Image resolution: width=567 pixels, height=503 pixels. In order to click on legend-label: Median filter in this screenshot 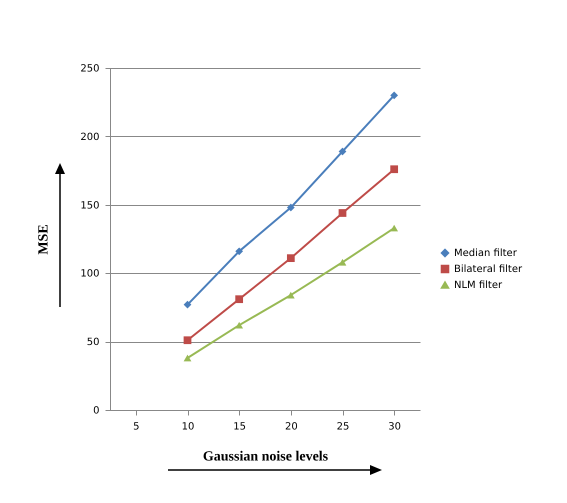, I will do `click(486, 253)`.